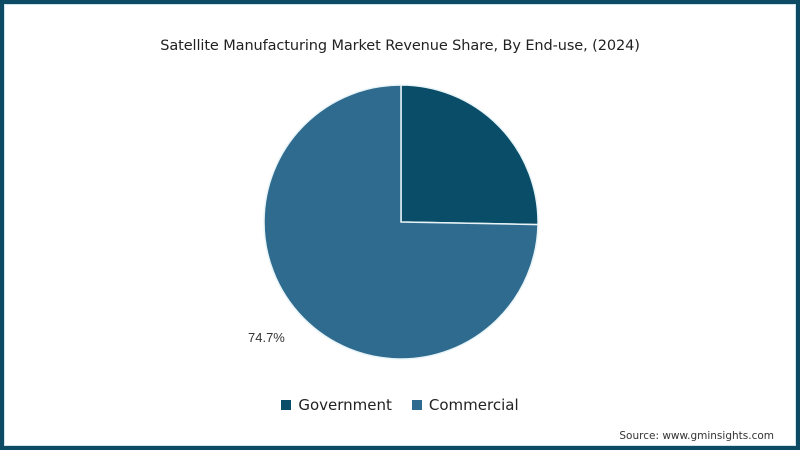 The height and width of the screenshot is (450, 800). Describe the element at coordinates (286, 405) in the screenshot. I see `legend-swatch-government` at that location.